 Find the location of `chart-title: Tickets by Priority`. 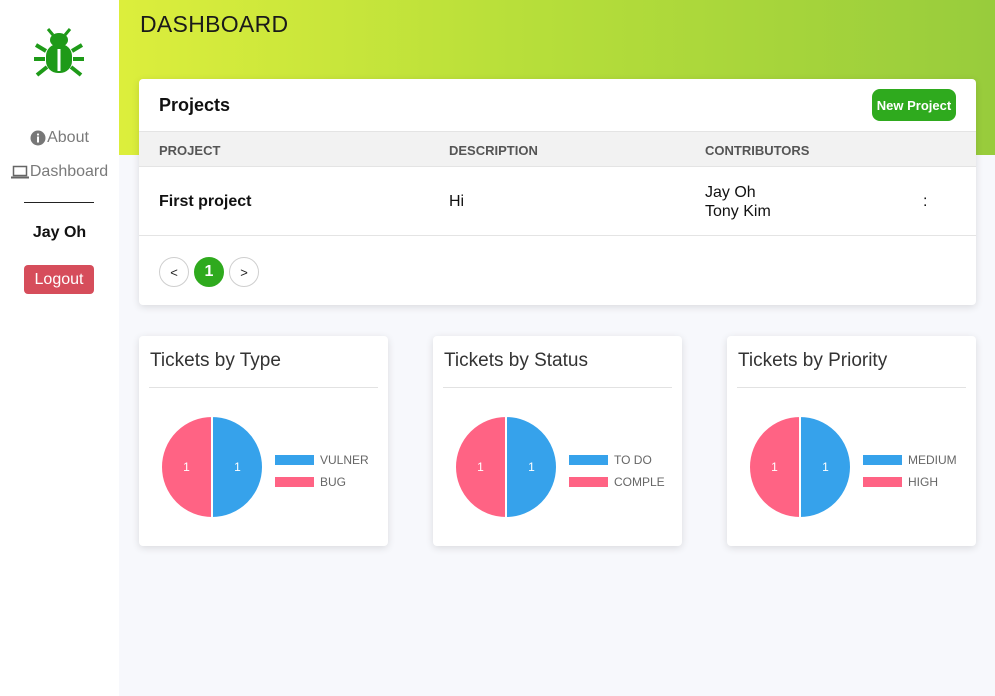

chart-title: Tickets by Priority is located at coordinates (813, 360).